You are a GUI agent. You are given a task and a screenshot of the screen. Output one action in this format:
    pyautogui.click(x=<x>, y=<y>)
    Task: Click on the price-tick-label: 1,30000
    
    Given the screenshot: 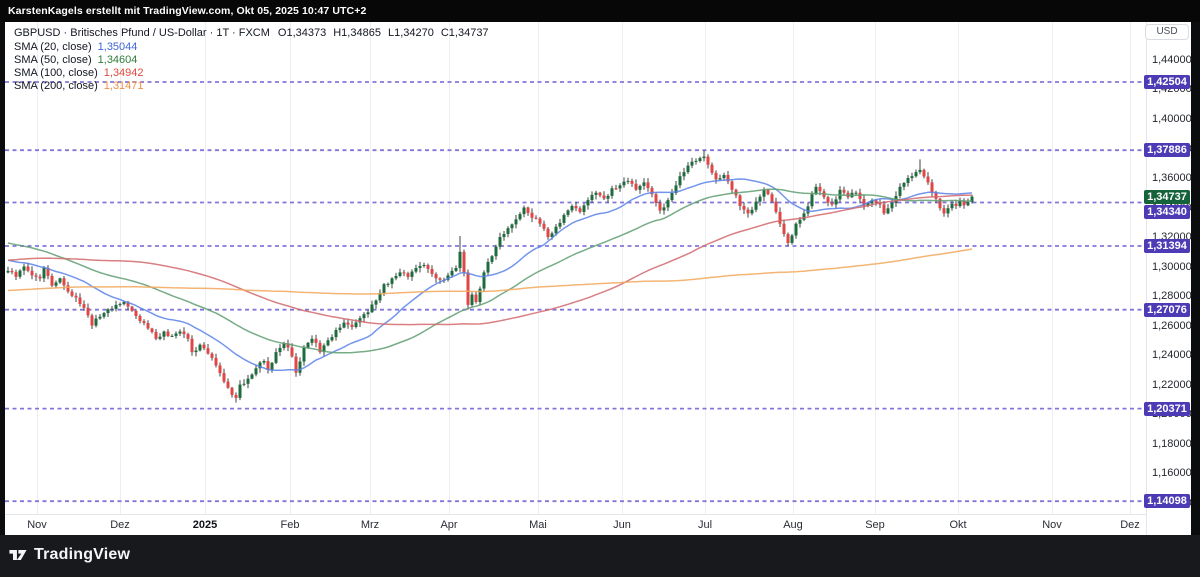 What is the action you would take?
    pyautogui.click(x=1172, y=266)
    